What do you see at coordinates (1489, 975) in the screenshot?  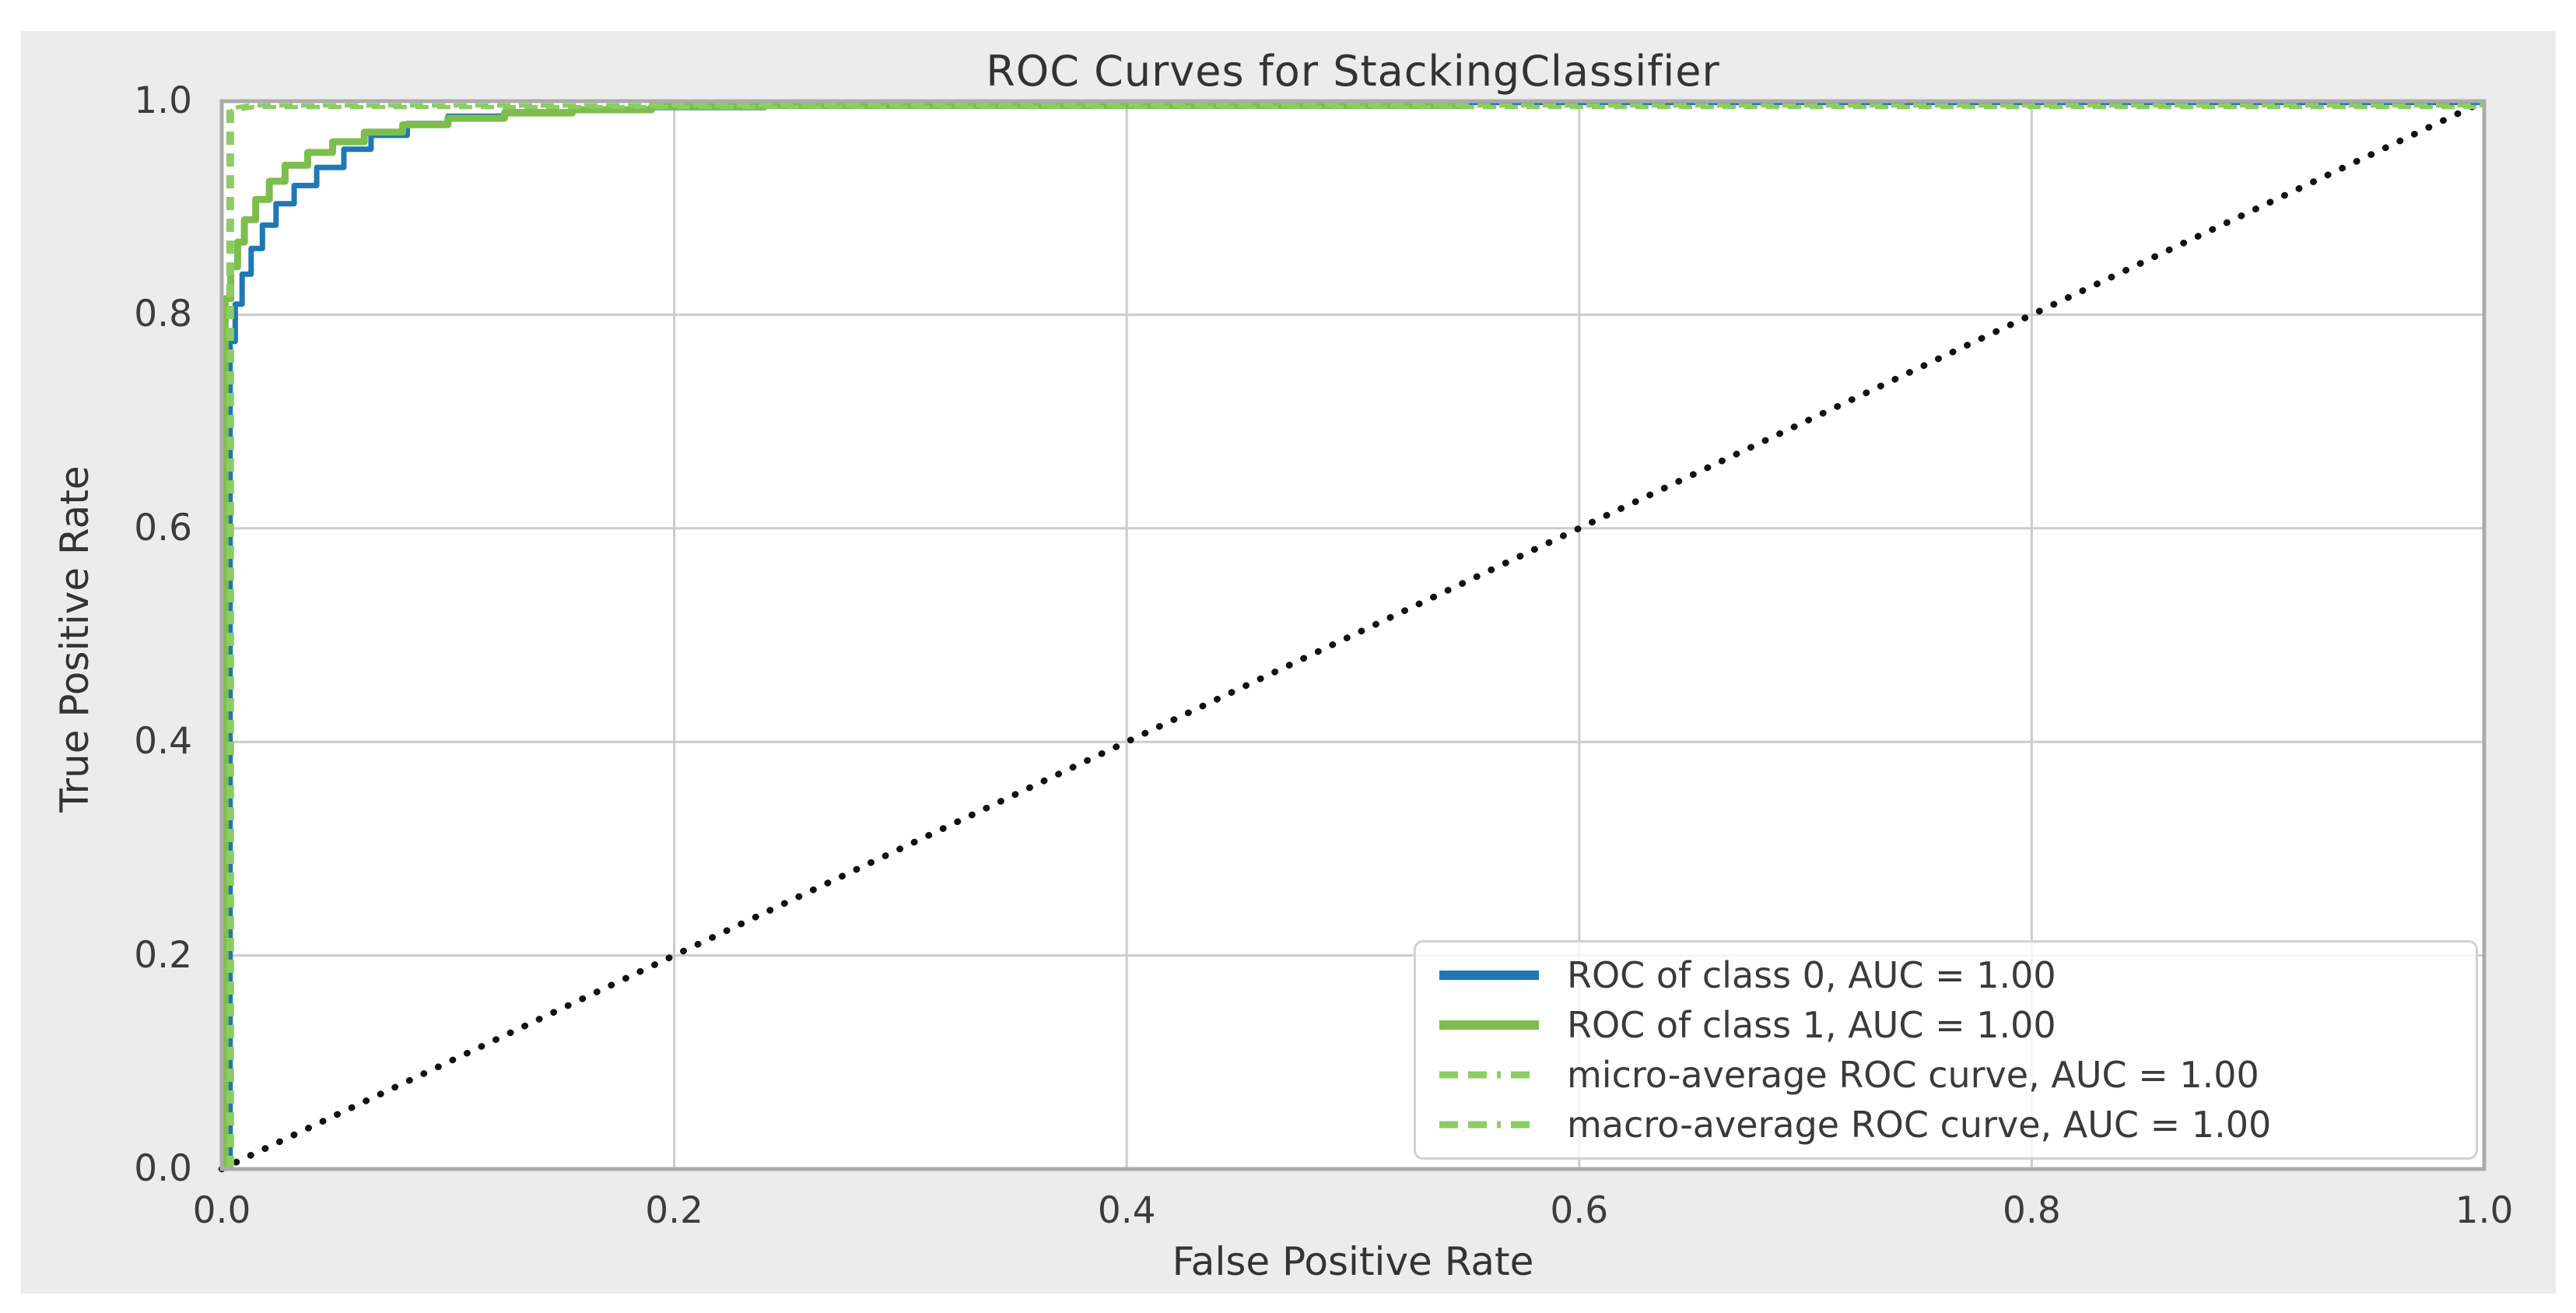 I see `class0-line-swatch` at bounding box center [1489, 975].